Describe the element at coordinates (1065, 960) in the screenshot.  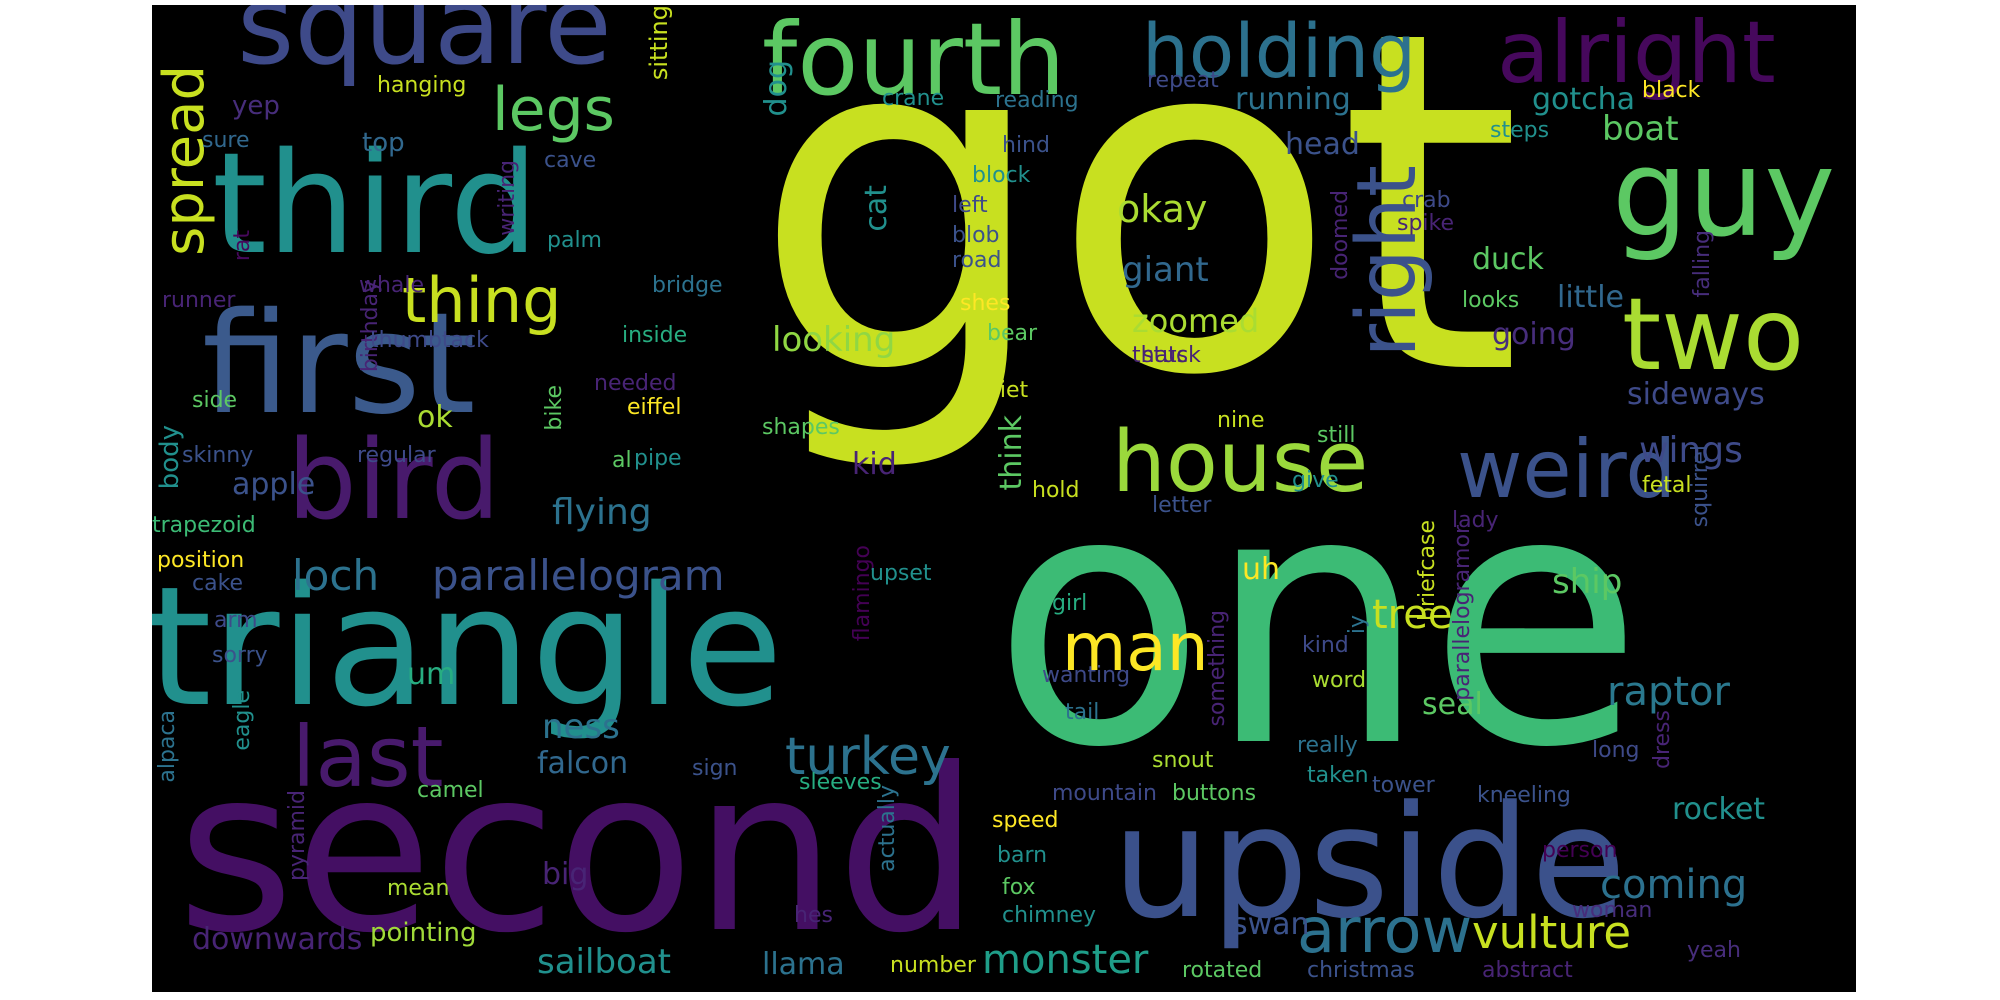
I see `word-monster: monster` at that location.